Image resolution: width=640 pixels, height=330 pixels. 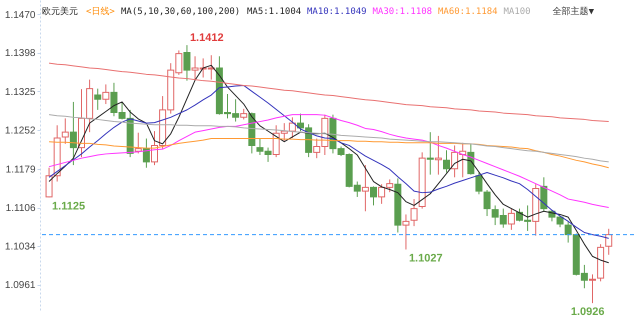 What do you see at coordinates (20, 131) in the screenshot?
I see `y-tick-label: 1.1252` at bounding box center [20, 131].